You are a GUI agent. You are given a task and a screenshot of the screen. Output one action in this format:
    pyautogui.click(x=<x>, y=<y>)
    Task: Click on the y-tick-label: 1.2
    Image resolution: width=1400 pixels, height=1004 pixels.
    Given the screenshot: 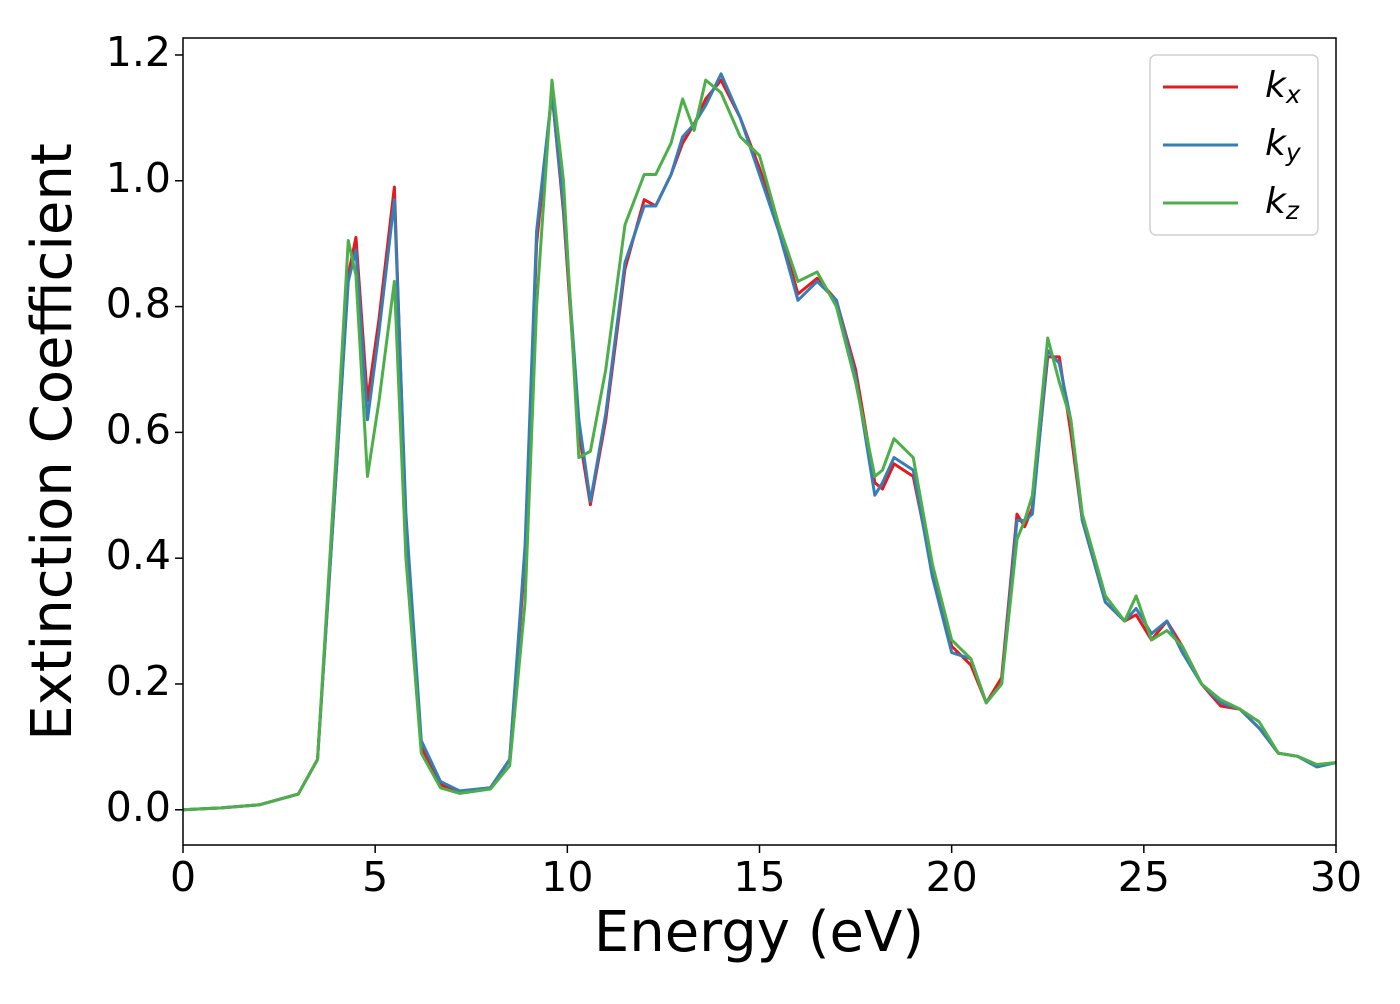 What is the action you would take?
    pyautogui.click(x=138, y=52)
    